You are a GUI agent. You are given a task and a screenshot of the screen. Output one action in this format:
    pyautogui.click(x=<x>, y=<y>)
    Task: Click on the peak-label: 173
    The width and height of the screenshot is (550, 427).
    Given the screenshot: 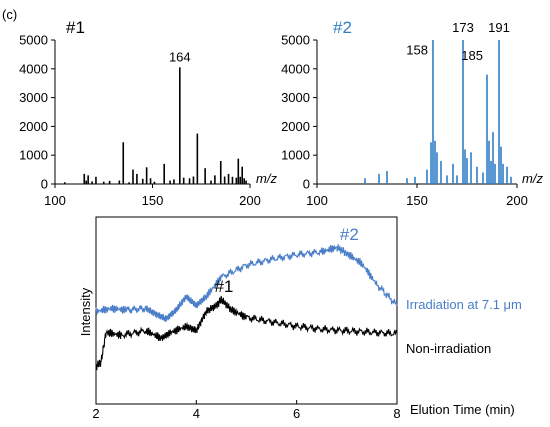 What is the action you would take?
    pyautogui.click(x=463, y=27)
    